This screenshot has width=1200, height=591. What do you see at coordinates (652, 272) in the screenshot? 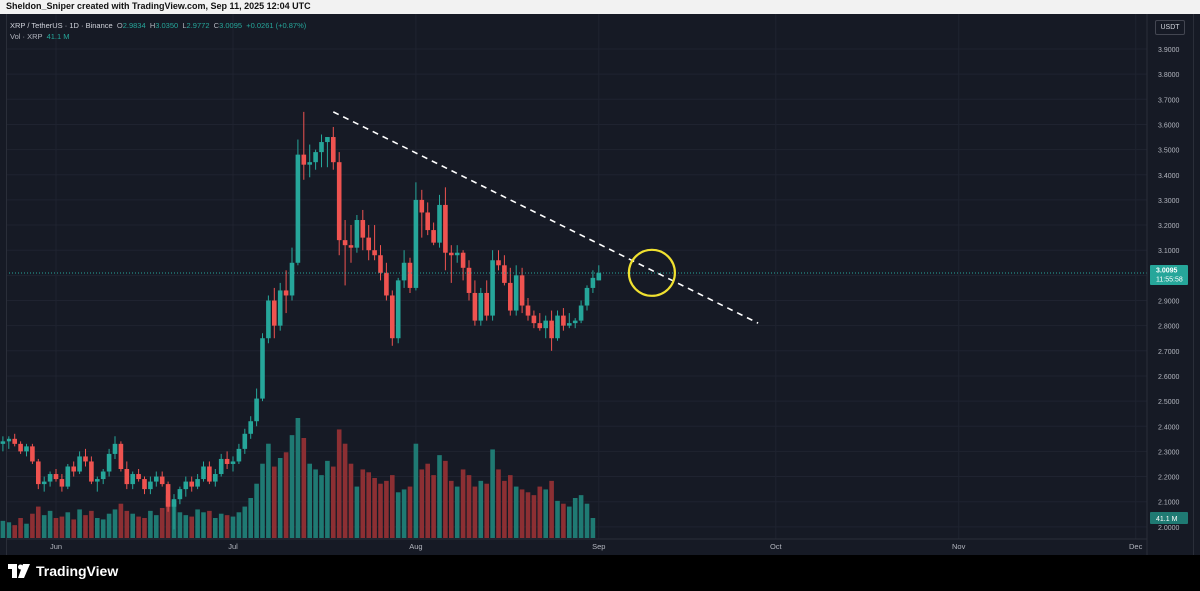
I see `highlight-circle` at bounding box center [652, 272].